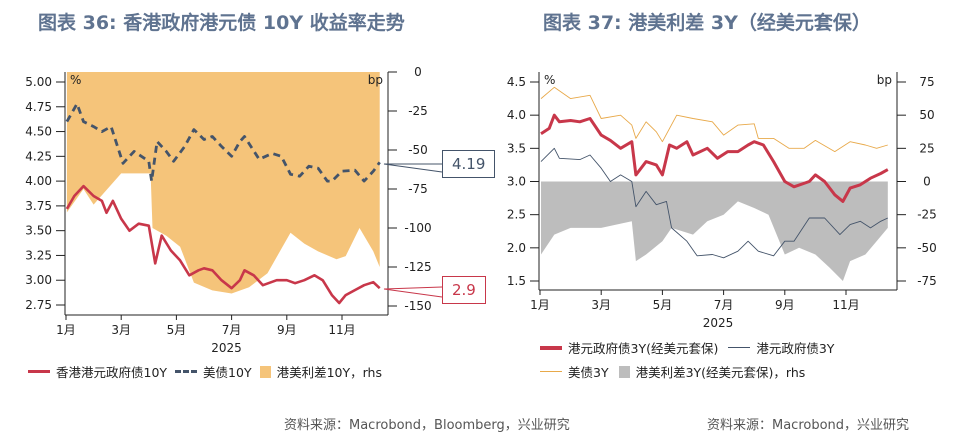 The image size is (975, 440). What do you see at coordinates (38, 305) in the screenshot?
I see `y-tick-label: 2.75` at bounding box center [38, 305].